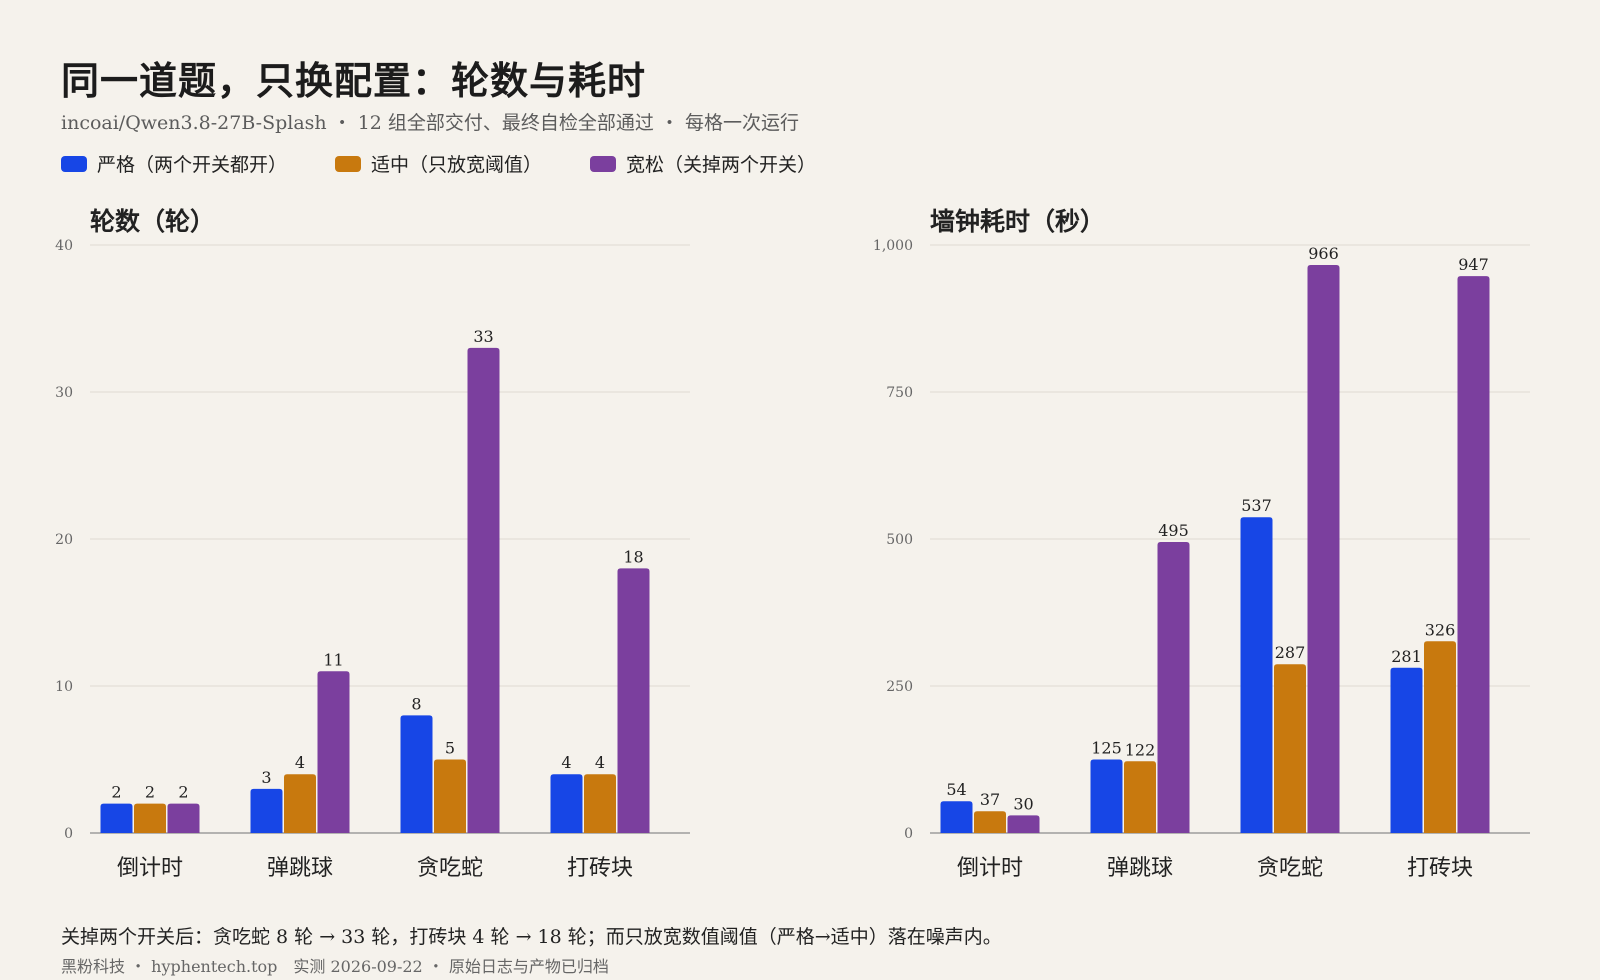 This screenshot has height=980, width=1600. What do you see at coordinates (354, 80) in the screenshot?
I see `page-title: 同一道题，只换配置：轮数与耗时` at bounding box center [354, 80].